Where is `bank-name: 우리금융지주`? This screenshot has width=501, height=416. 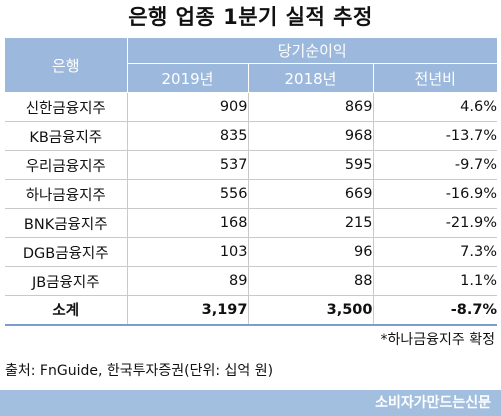
bank-name: 우리금융지주 is located at coordinates (66, 165).